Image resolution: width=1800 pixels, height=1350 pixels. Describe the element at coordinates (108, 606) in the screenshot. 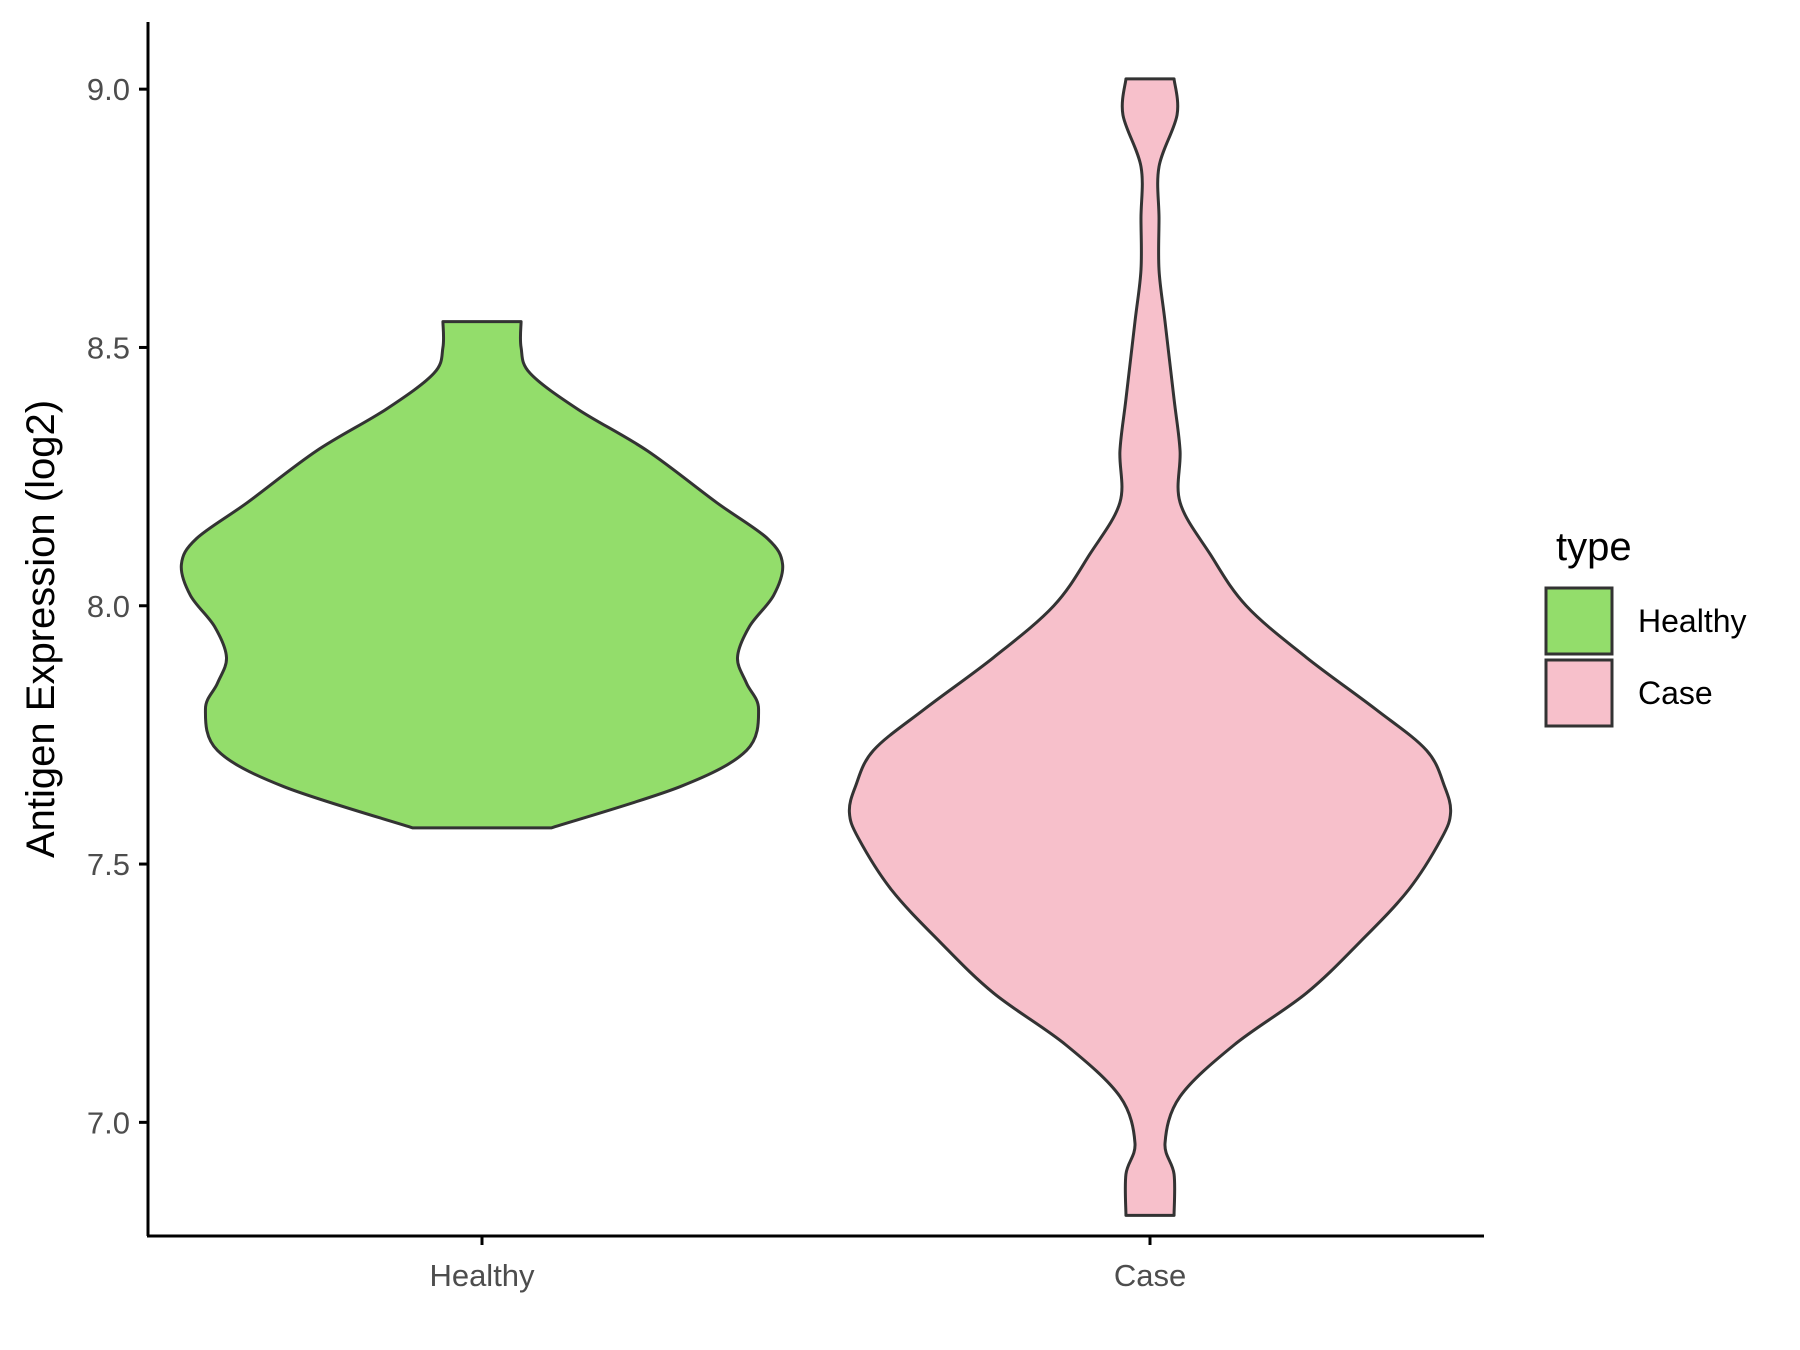

I see `y-tick-label: 8.0` at that location.